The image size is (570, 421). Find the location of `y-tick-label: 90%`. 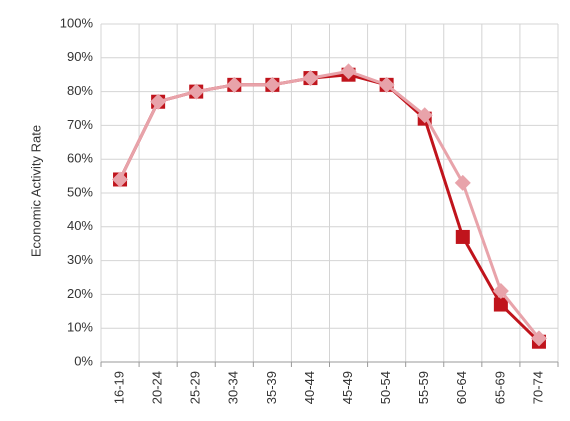

y-tick-label: 90% is located at coordinates (80, 56).